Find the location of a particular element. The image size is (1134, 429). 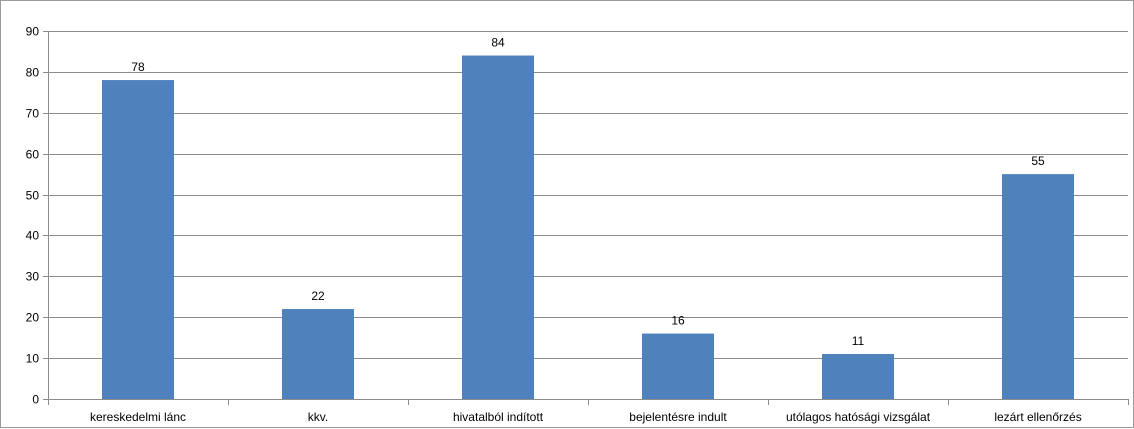

data-label: 78 is located at coordinates (138, 67).